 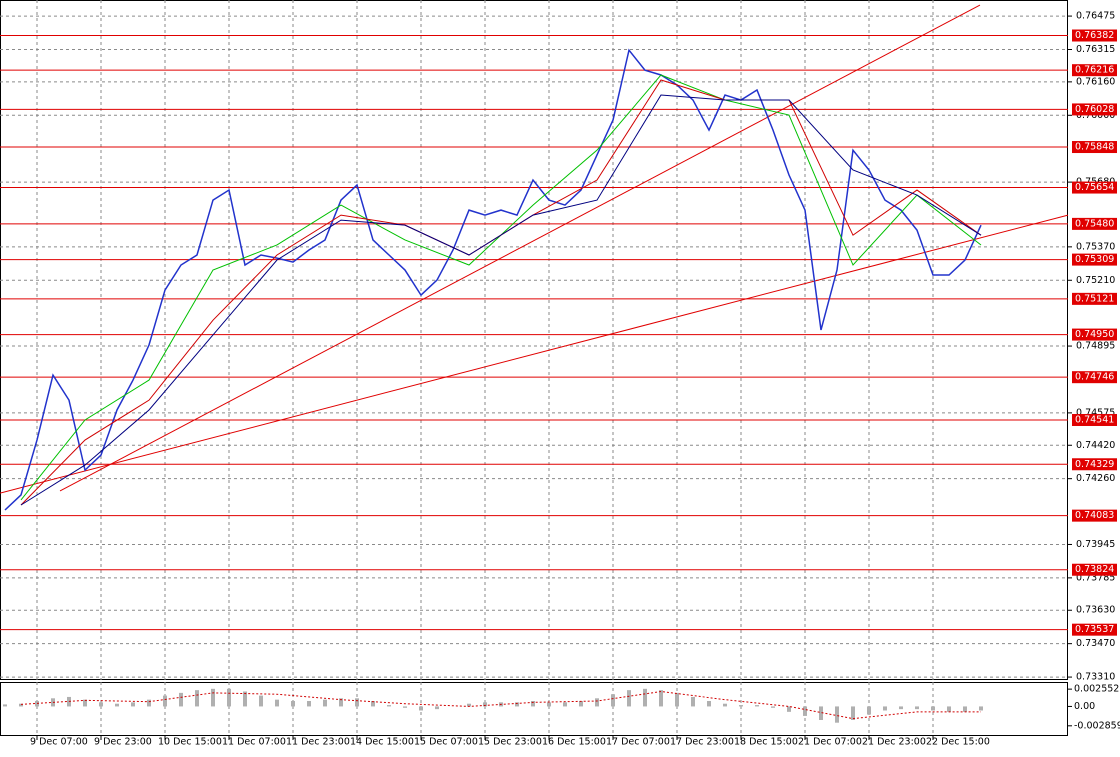 What do you see at coordinates (1095, 16) in the screenshot?
I see `y-tick-label: 0.76475` at bounding box center [1095, 16].